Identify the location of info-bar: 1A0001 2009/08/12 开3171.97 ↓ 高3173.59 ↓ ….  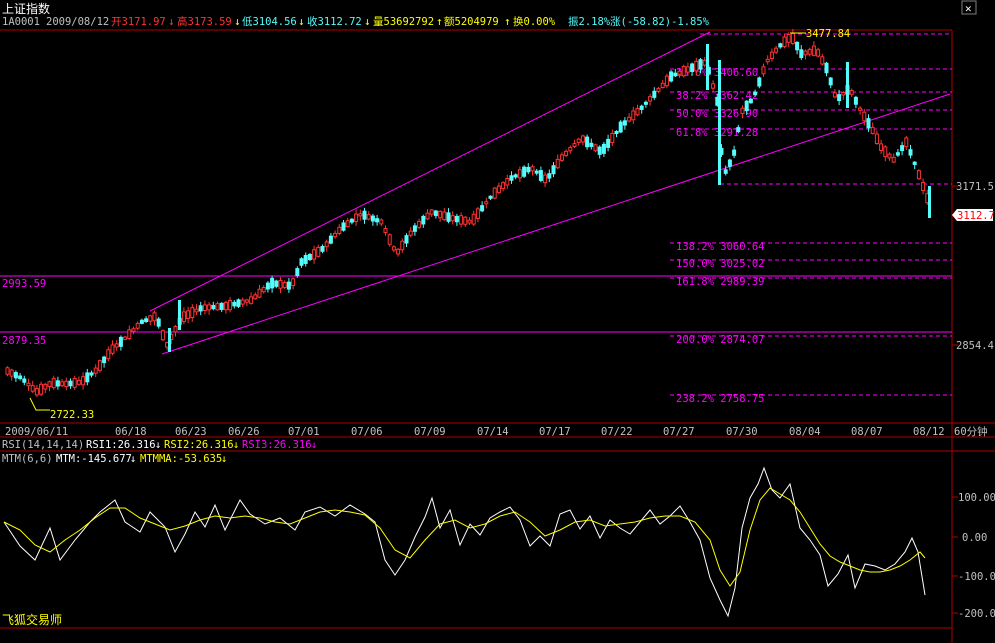
(356, 21).